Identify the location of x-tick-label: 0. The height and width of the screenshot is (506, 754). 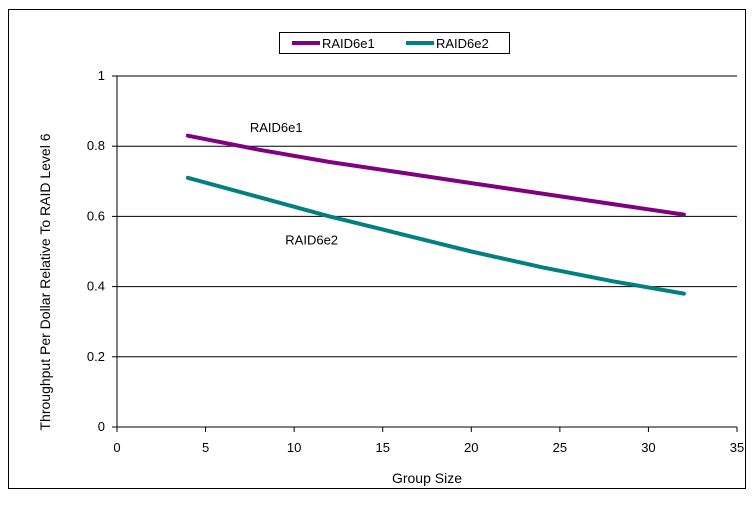
(116, 447).